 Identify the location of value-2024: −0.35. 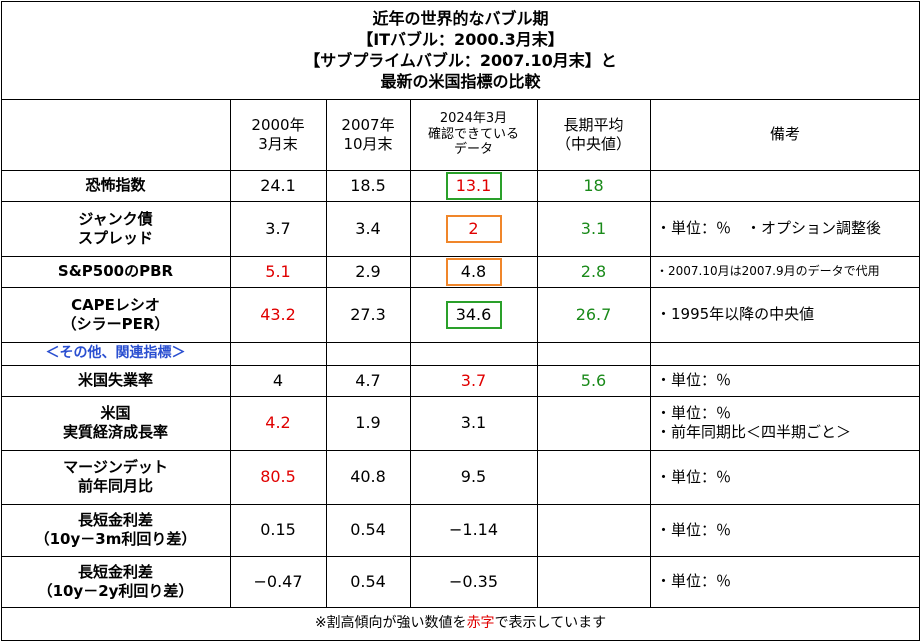
(473, 581).